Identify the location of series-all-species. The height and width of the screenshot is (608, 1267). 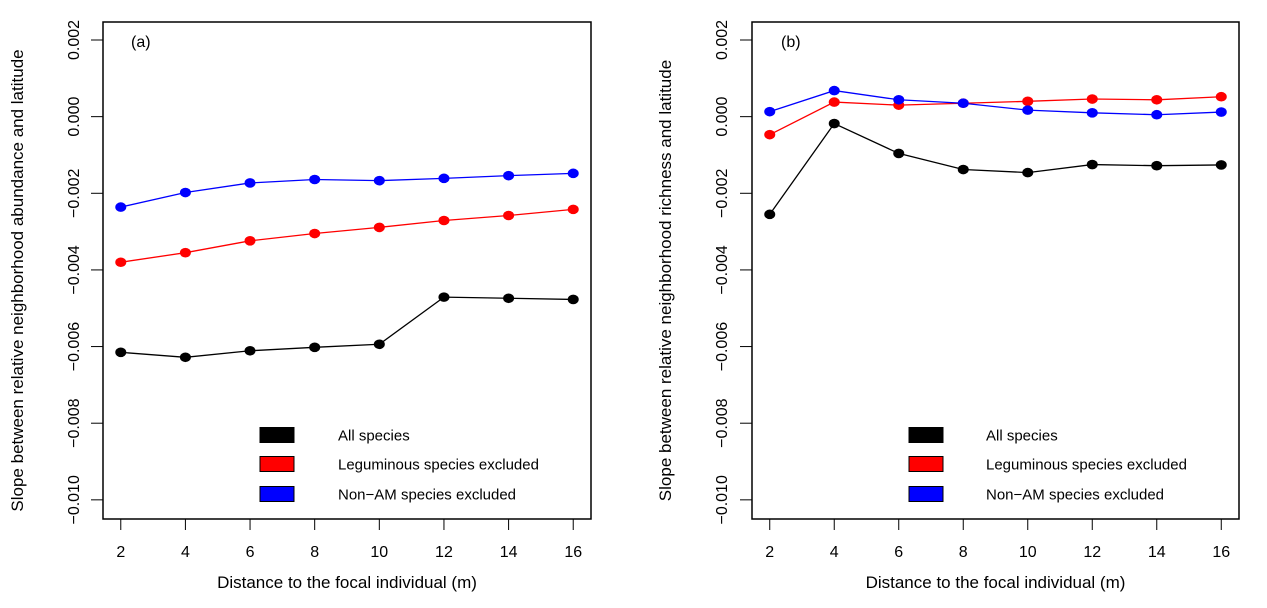
(347, 327).